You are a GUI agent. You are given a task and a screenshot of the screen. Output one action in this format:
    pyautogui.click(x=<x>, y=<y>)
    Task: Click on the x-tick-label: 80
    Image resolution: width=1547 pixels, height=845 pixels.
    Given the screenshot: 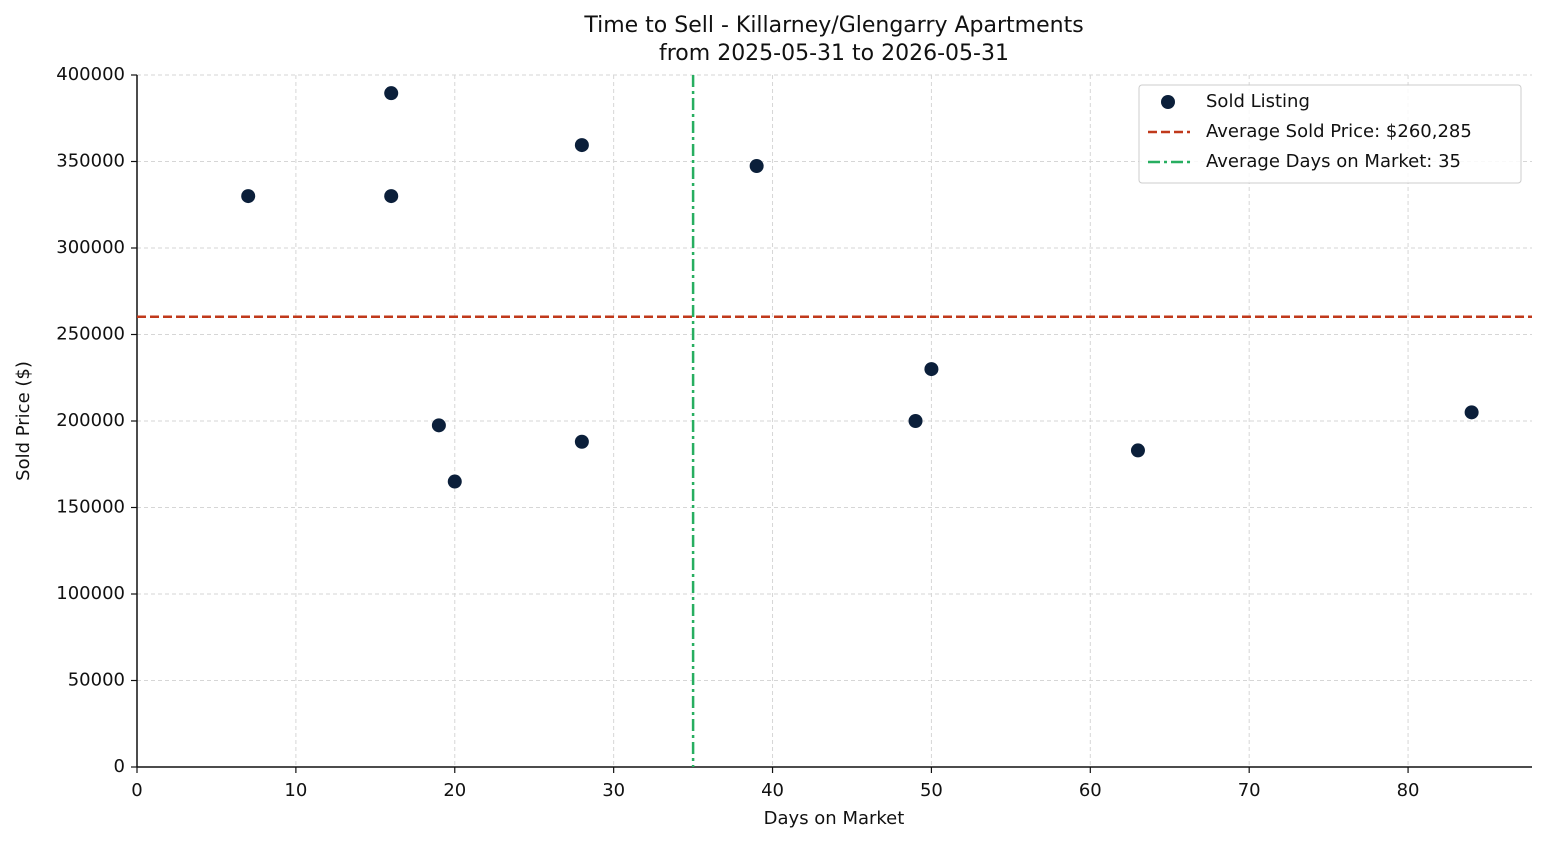 What is the action you would take?
    pyautogui.click(x=1408, y=790)
    